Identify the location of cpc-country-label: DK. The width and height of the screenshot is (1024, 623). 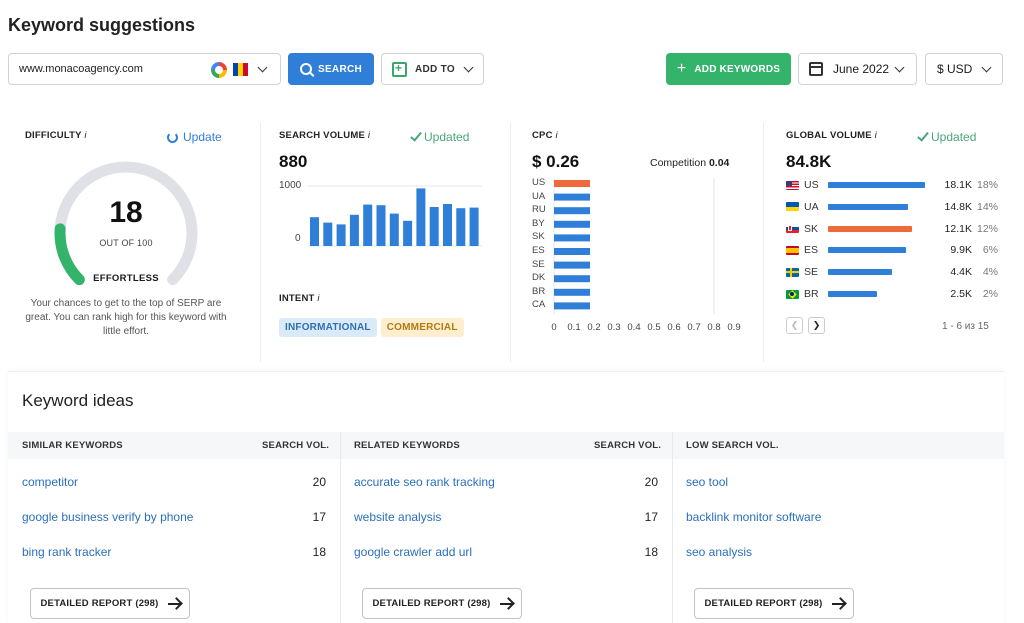
(539, 278).